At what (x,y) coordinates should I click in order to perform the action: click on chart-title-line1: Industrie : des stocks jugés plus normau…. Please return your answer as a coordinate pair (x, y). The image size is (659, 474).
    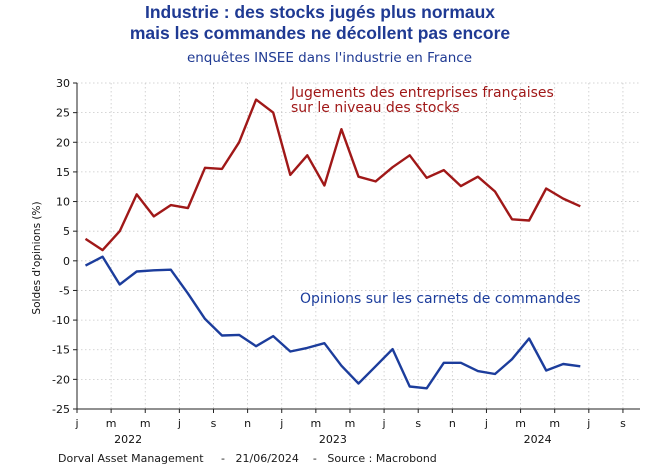
    Looking at the image, I should click on (320, 12).